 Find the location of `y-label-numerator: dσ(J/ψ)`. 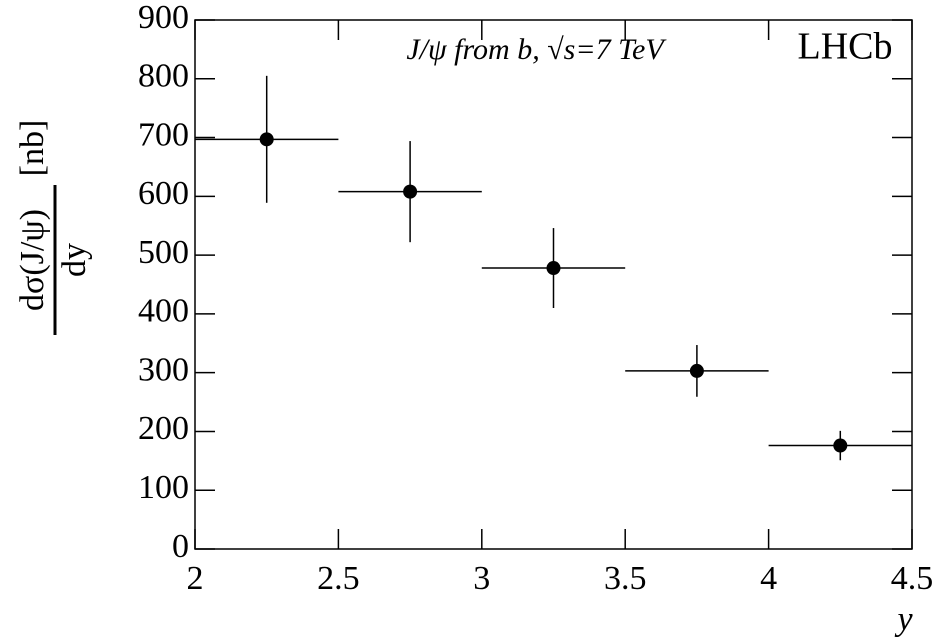

y-label-numerator: dσ(J/ψ) is located at coordinates (32, 260).